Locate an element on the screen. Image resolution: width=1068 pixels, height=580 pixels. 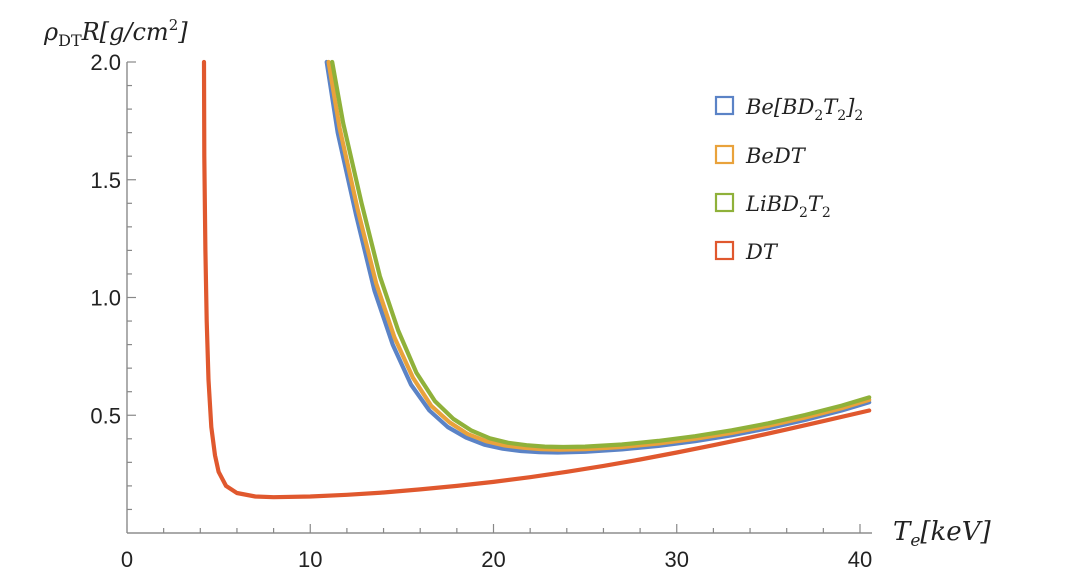
legend-swatch-libd2t2 is located at coordinates (724, 202).